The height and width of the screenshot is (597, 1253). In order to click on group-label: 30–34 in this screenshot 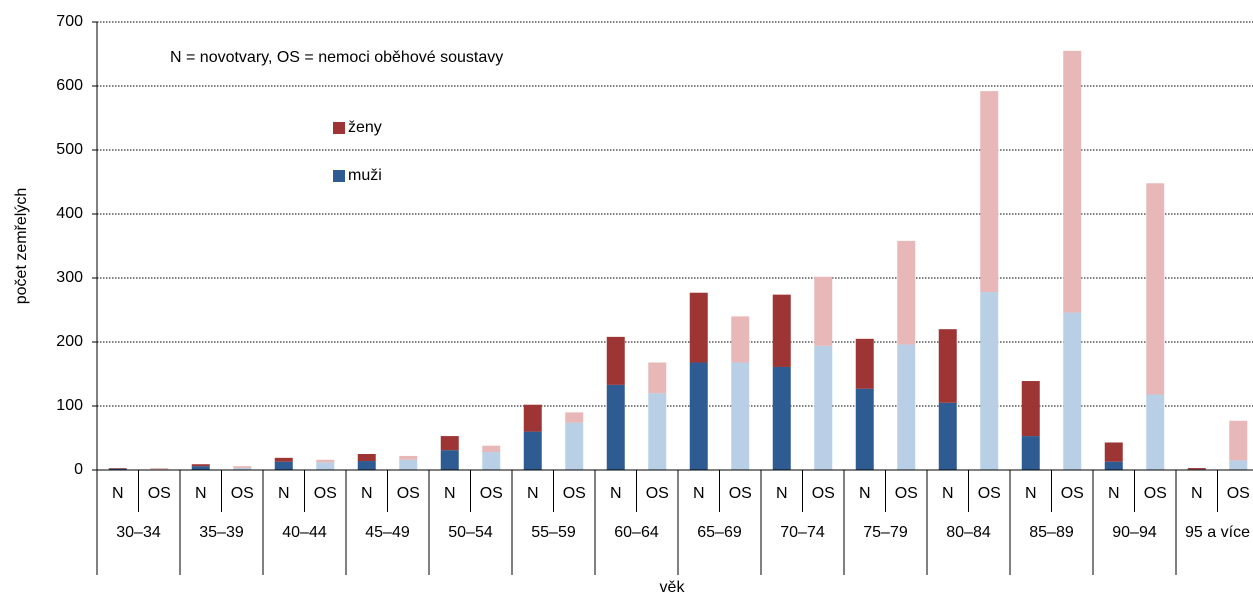, I will do `click(138, 532)`.